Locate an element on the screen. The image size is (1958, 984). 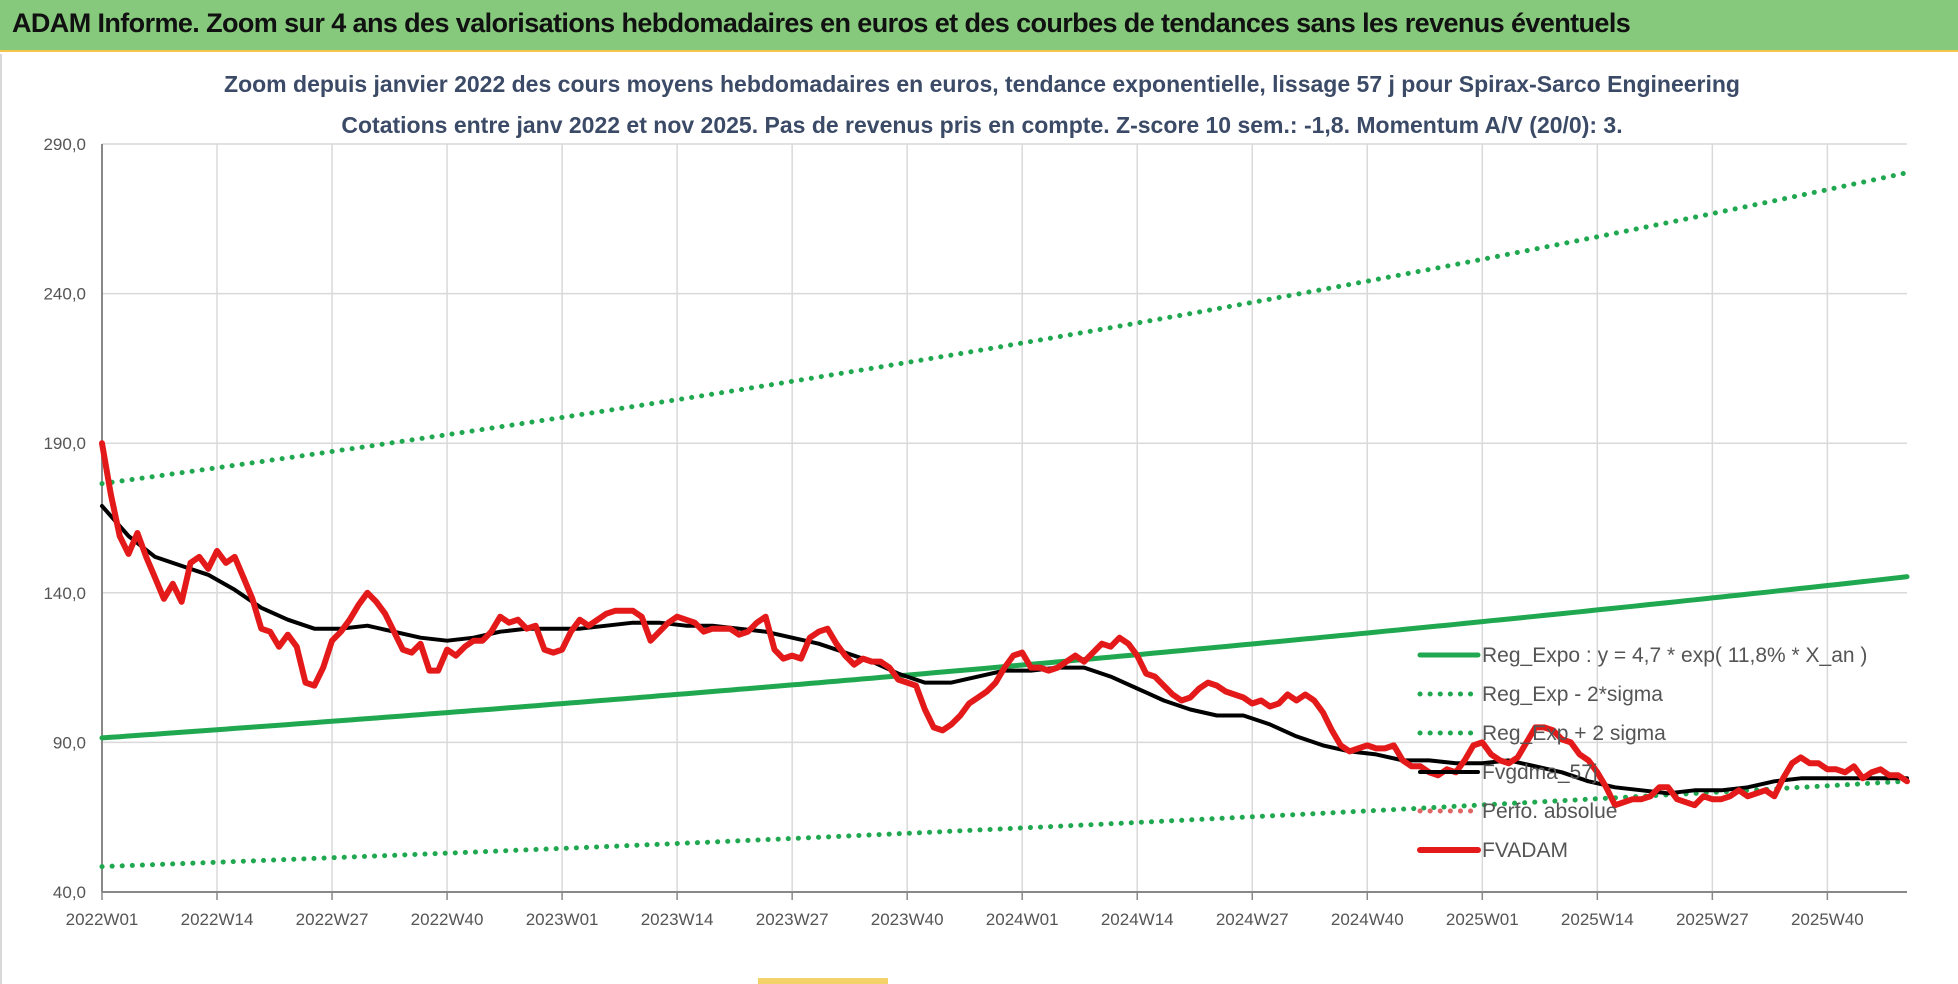
x-tick-label: 2023W40 is located at coordinates (907, 919).